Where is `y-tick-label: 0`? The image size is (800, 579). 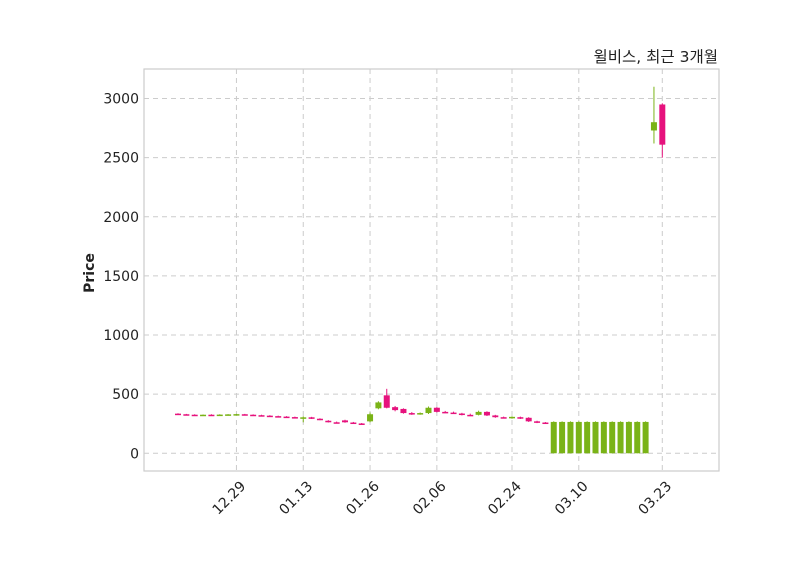 y-tick-label: 0 is located at coordinates (134, 454).